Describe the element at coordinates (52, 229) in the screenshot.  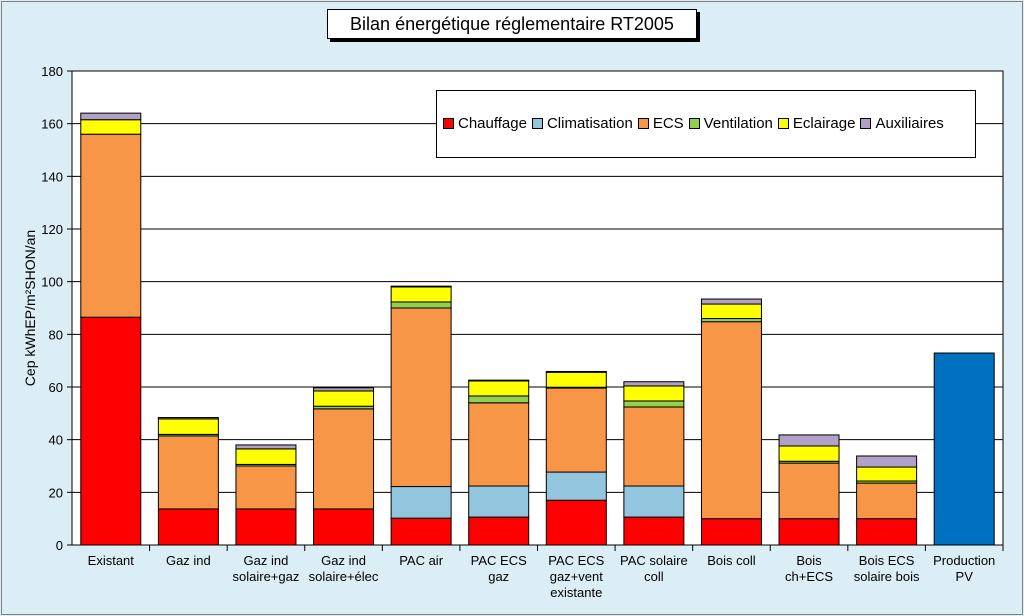
I see `y-tick-label: 120` at that location.